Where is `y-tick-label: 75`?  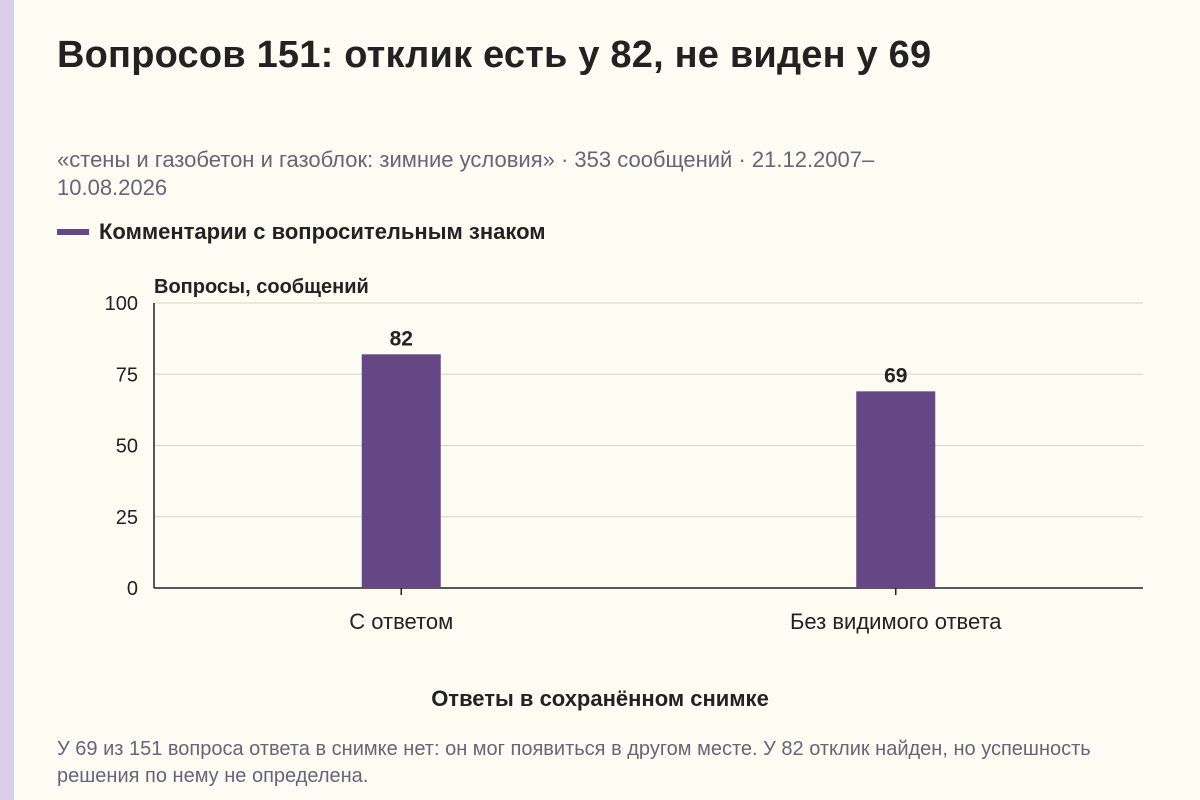 y-tick-label: 75 is located at coordinates (127, 375).